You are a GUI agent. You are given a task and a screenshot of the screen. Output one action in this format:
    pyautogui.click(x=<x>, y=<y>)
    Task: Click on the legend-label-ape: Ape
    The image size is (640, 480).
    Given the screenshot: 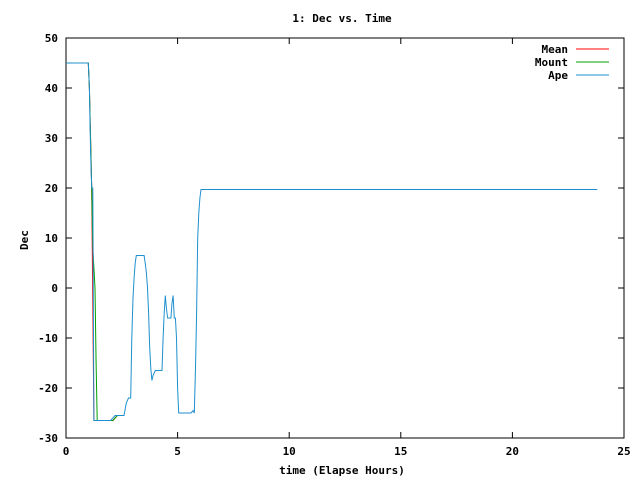 What is the action you would take?
    pyautogui.click(x=558, y=75)
    